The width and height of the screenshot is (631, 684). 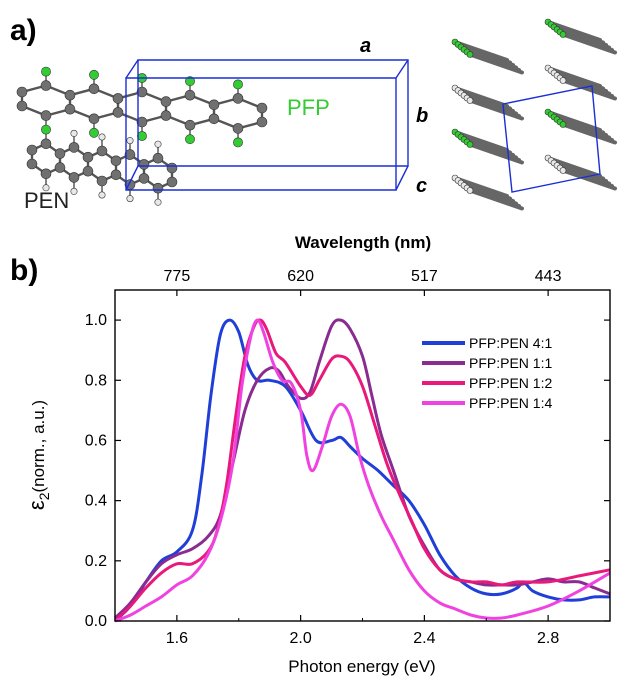 I want to click on y-tick-label: 0.6, so click(x=96, y=440).